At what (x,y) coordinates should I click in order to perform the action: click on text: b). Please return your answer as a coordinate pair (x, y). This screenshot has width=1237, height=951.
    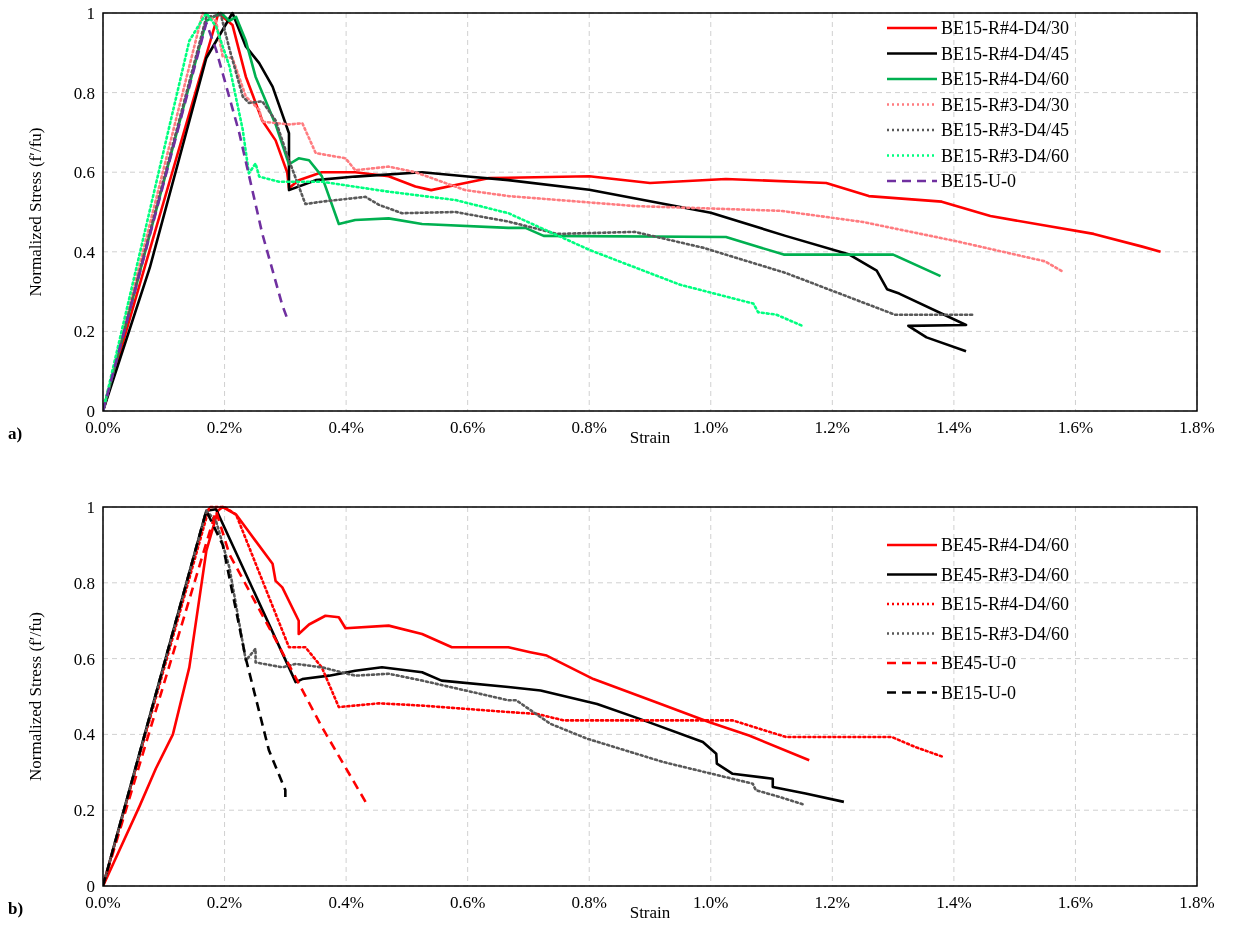
    Looking at the image, I should click on (16, 908).